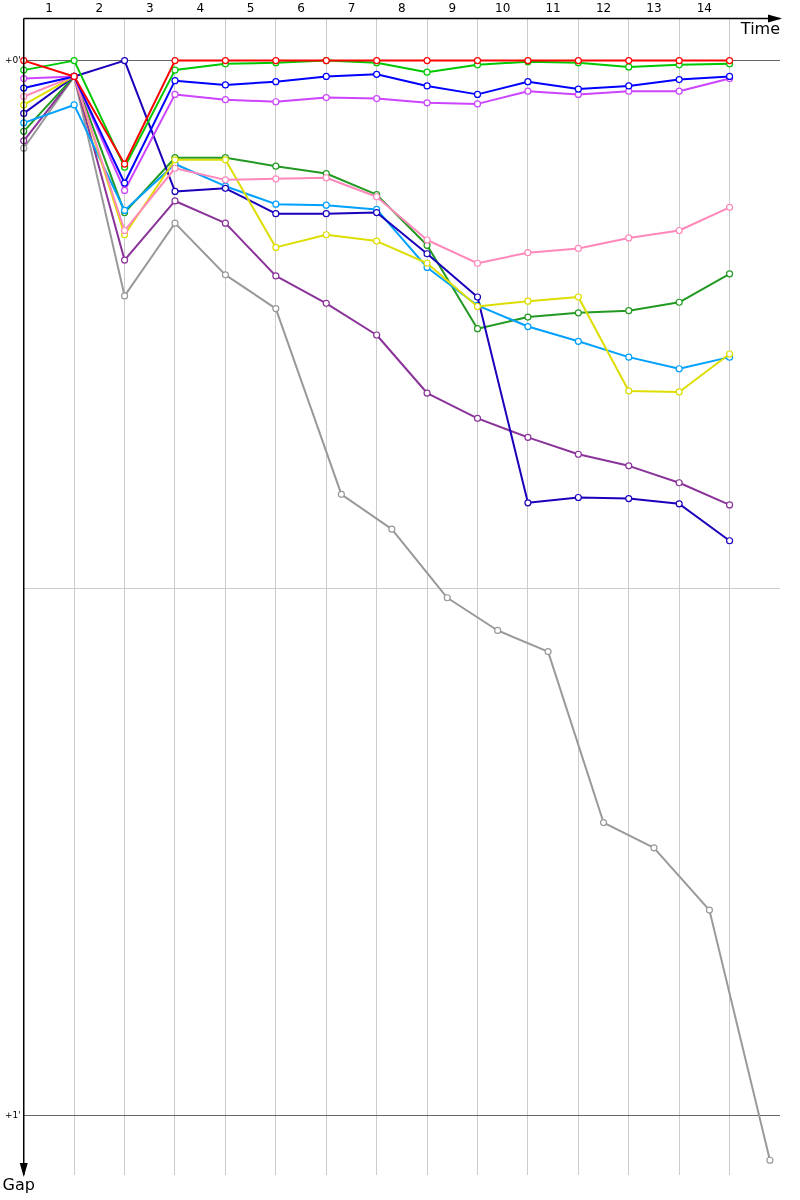 Image resolution: width=800 pixels, height=1200 pixels. I want to click on x-tick-label: 10, so click(503, 8).